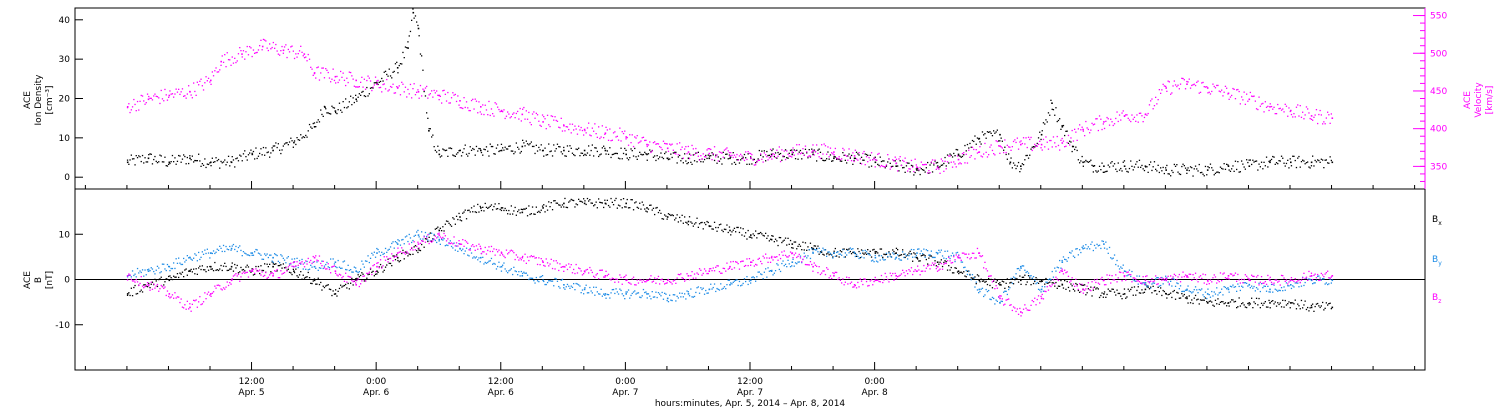  Describe the element at coordinates (605, 203) in the screenshot. I see `bx-point` at that location.